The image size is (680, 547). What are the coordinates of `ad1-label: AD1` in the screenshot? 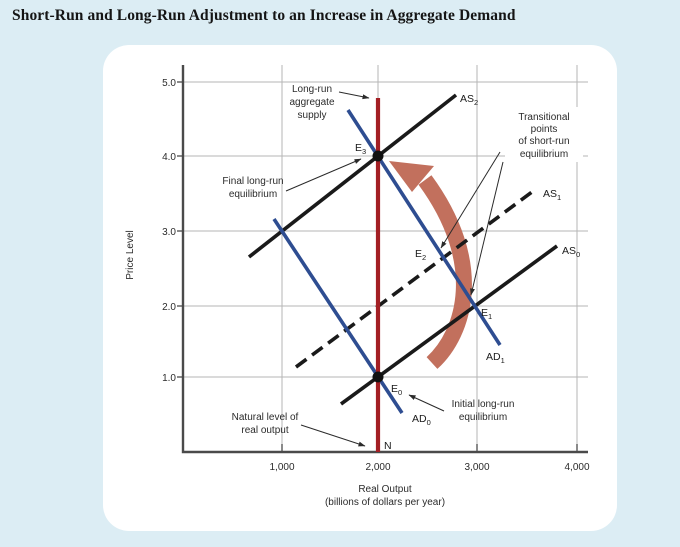 It's located at (495, 358).